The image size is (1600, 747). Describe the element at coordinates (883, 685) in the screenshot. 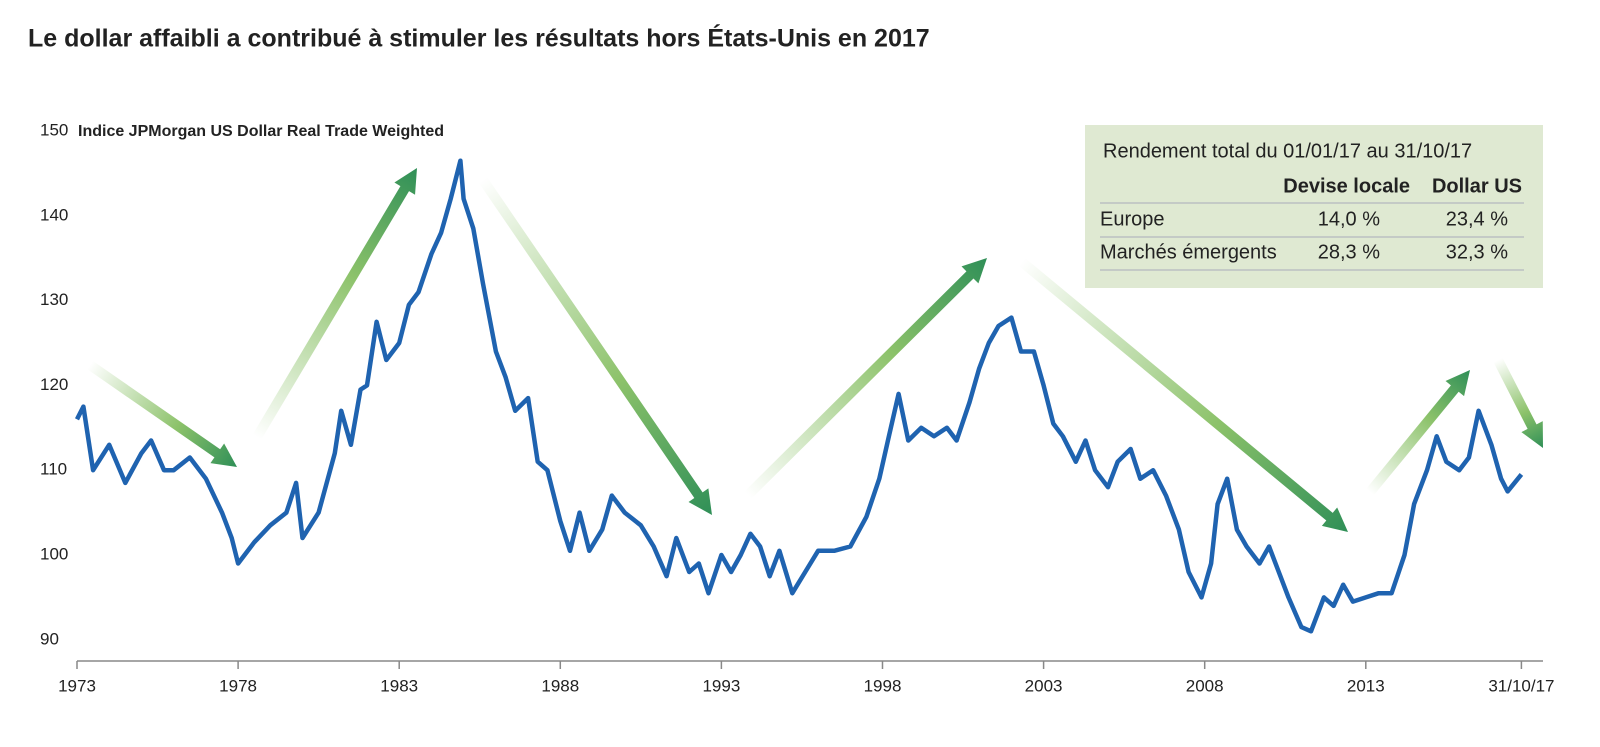

I see `x-tick-label: 1998` at that location.